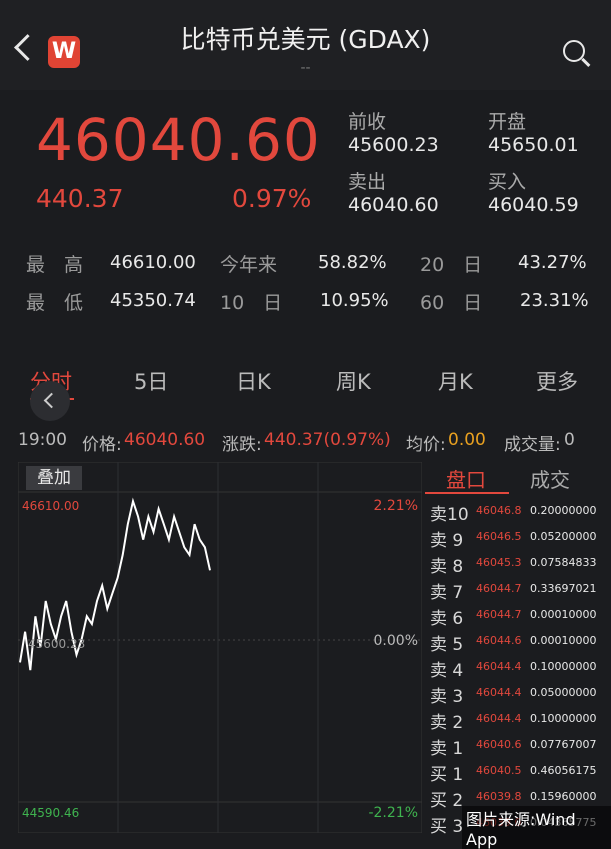 Image resolution: width=611 pixels, height=849 pixels. Describe the element at coordinates (499, 562) in the screenshot. I see `orderbook-price: 46045.3` at that location.